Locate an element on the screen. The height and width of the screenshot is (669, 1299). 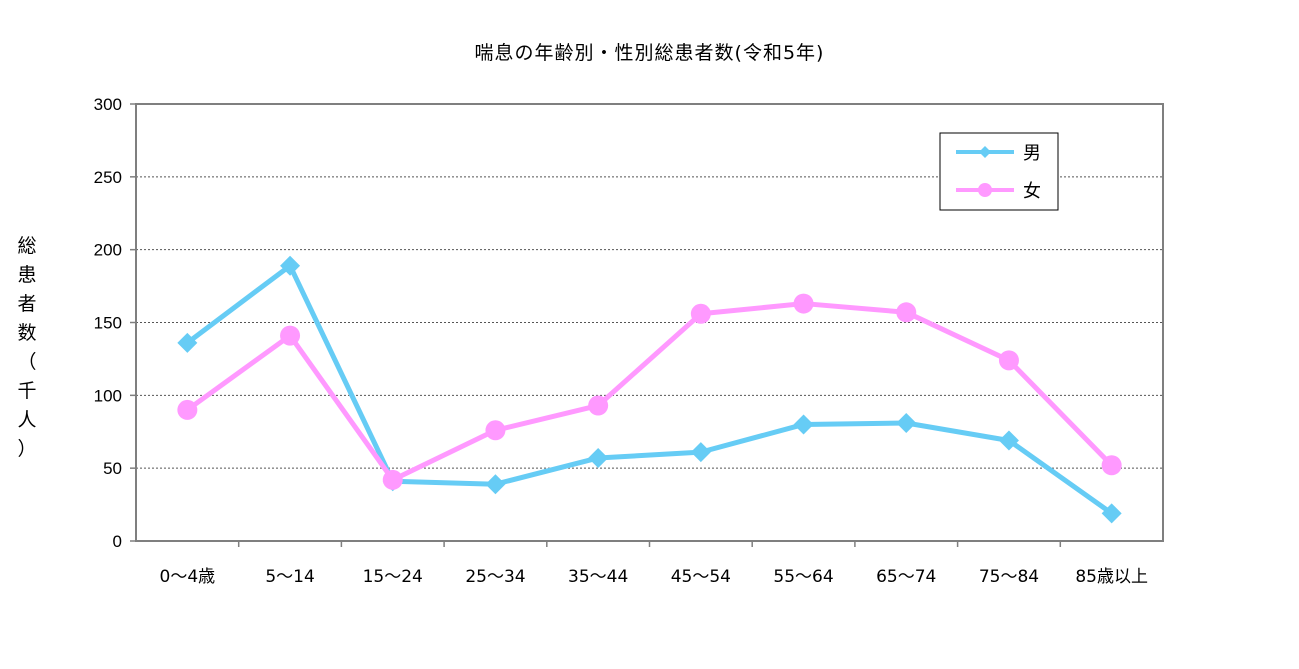
y-axis-label: 総患者数（千人） is located at coordinates (27, 347).